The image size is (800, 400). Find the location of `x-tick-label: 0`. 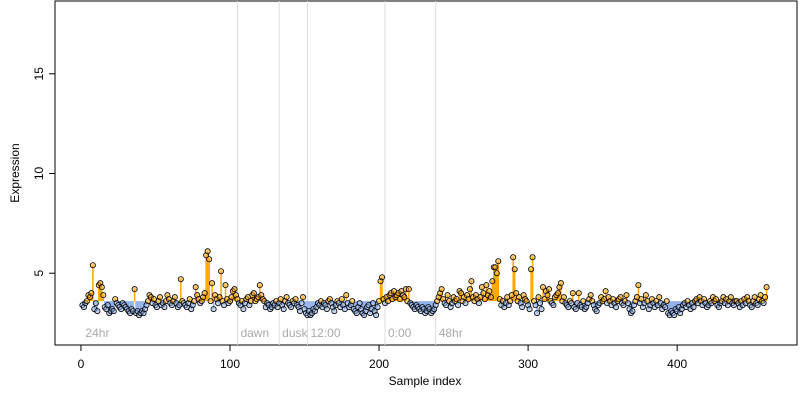

x-tick-label: 0 is located at coordinates (81, 364).